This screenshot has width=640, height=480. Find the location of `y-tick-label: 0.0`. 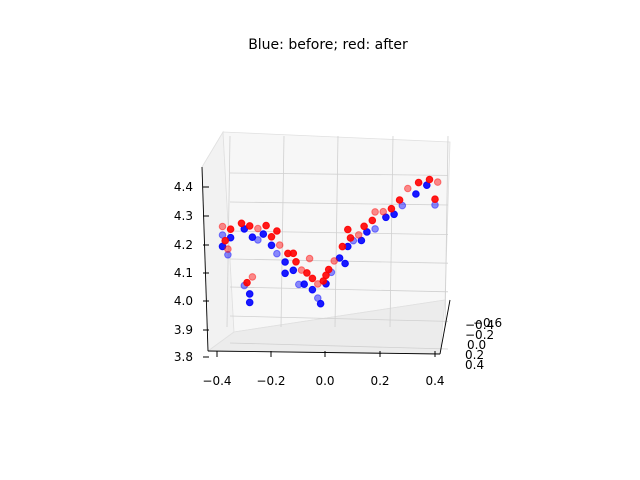

y-tick-label: 0.0 is located at coordinates (476, 345).